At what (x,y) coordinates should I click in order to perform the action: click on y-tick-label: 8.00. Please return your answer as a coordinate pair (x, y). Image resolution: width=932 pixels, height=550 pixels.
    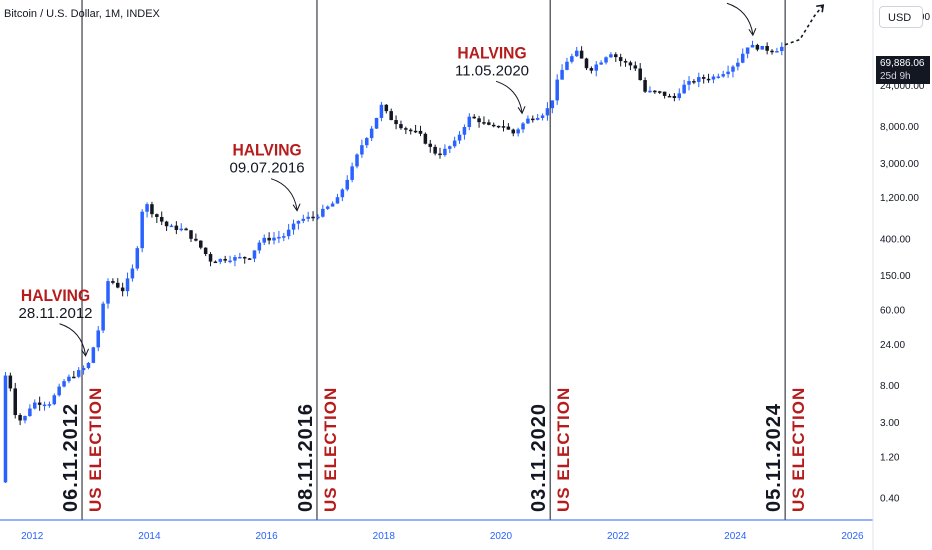
    Looking at the image, I should click on (890, 386).